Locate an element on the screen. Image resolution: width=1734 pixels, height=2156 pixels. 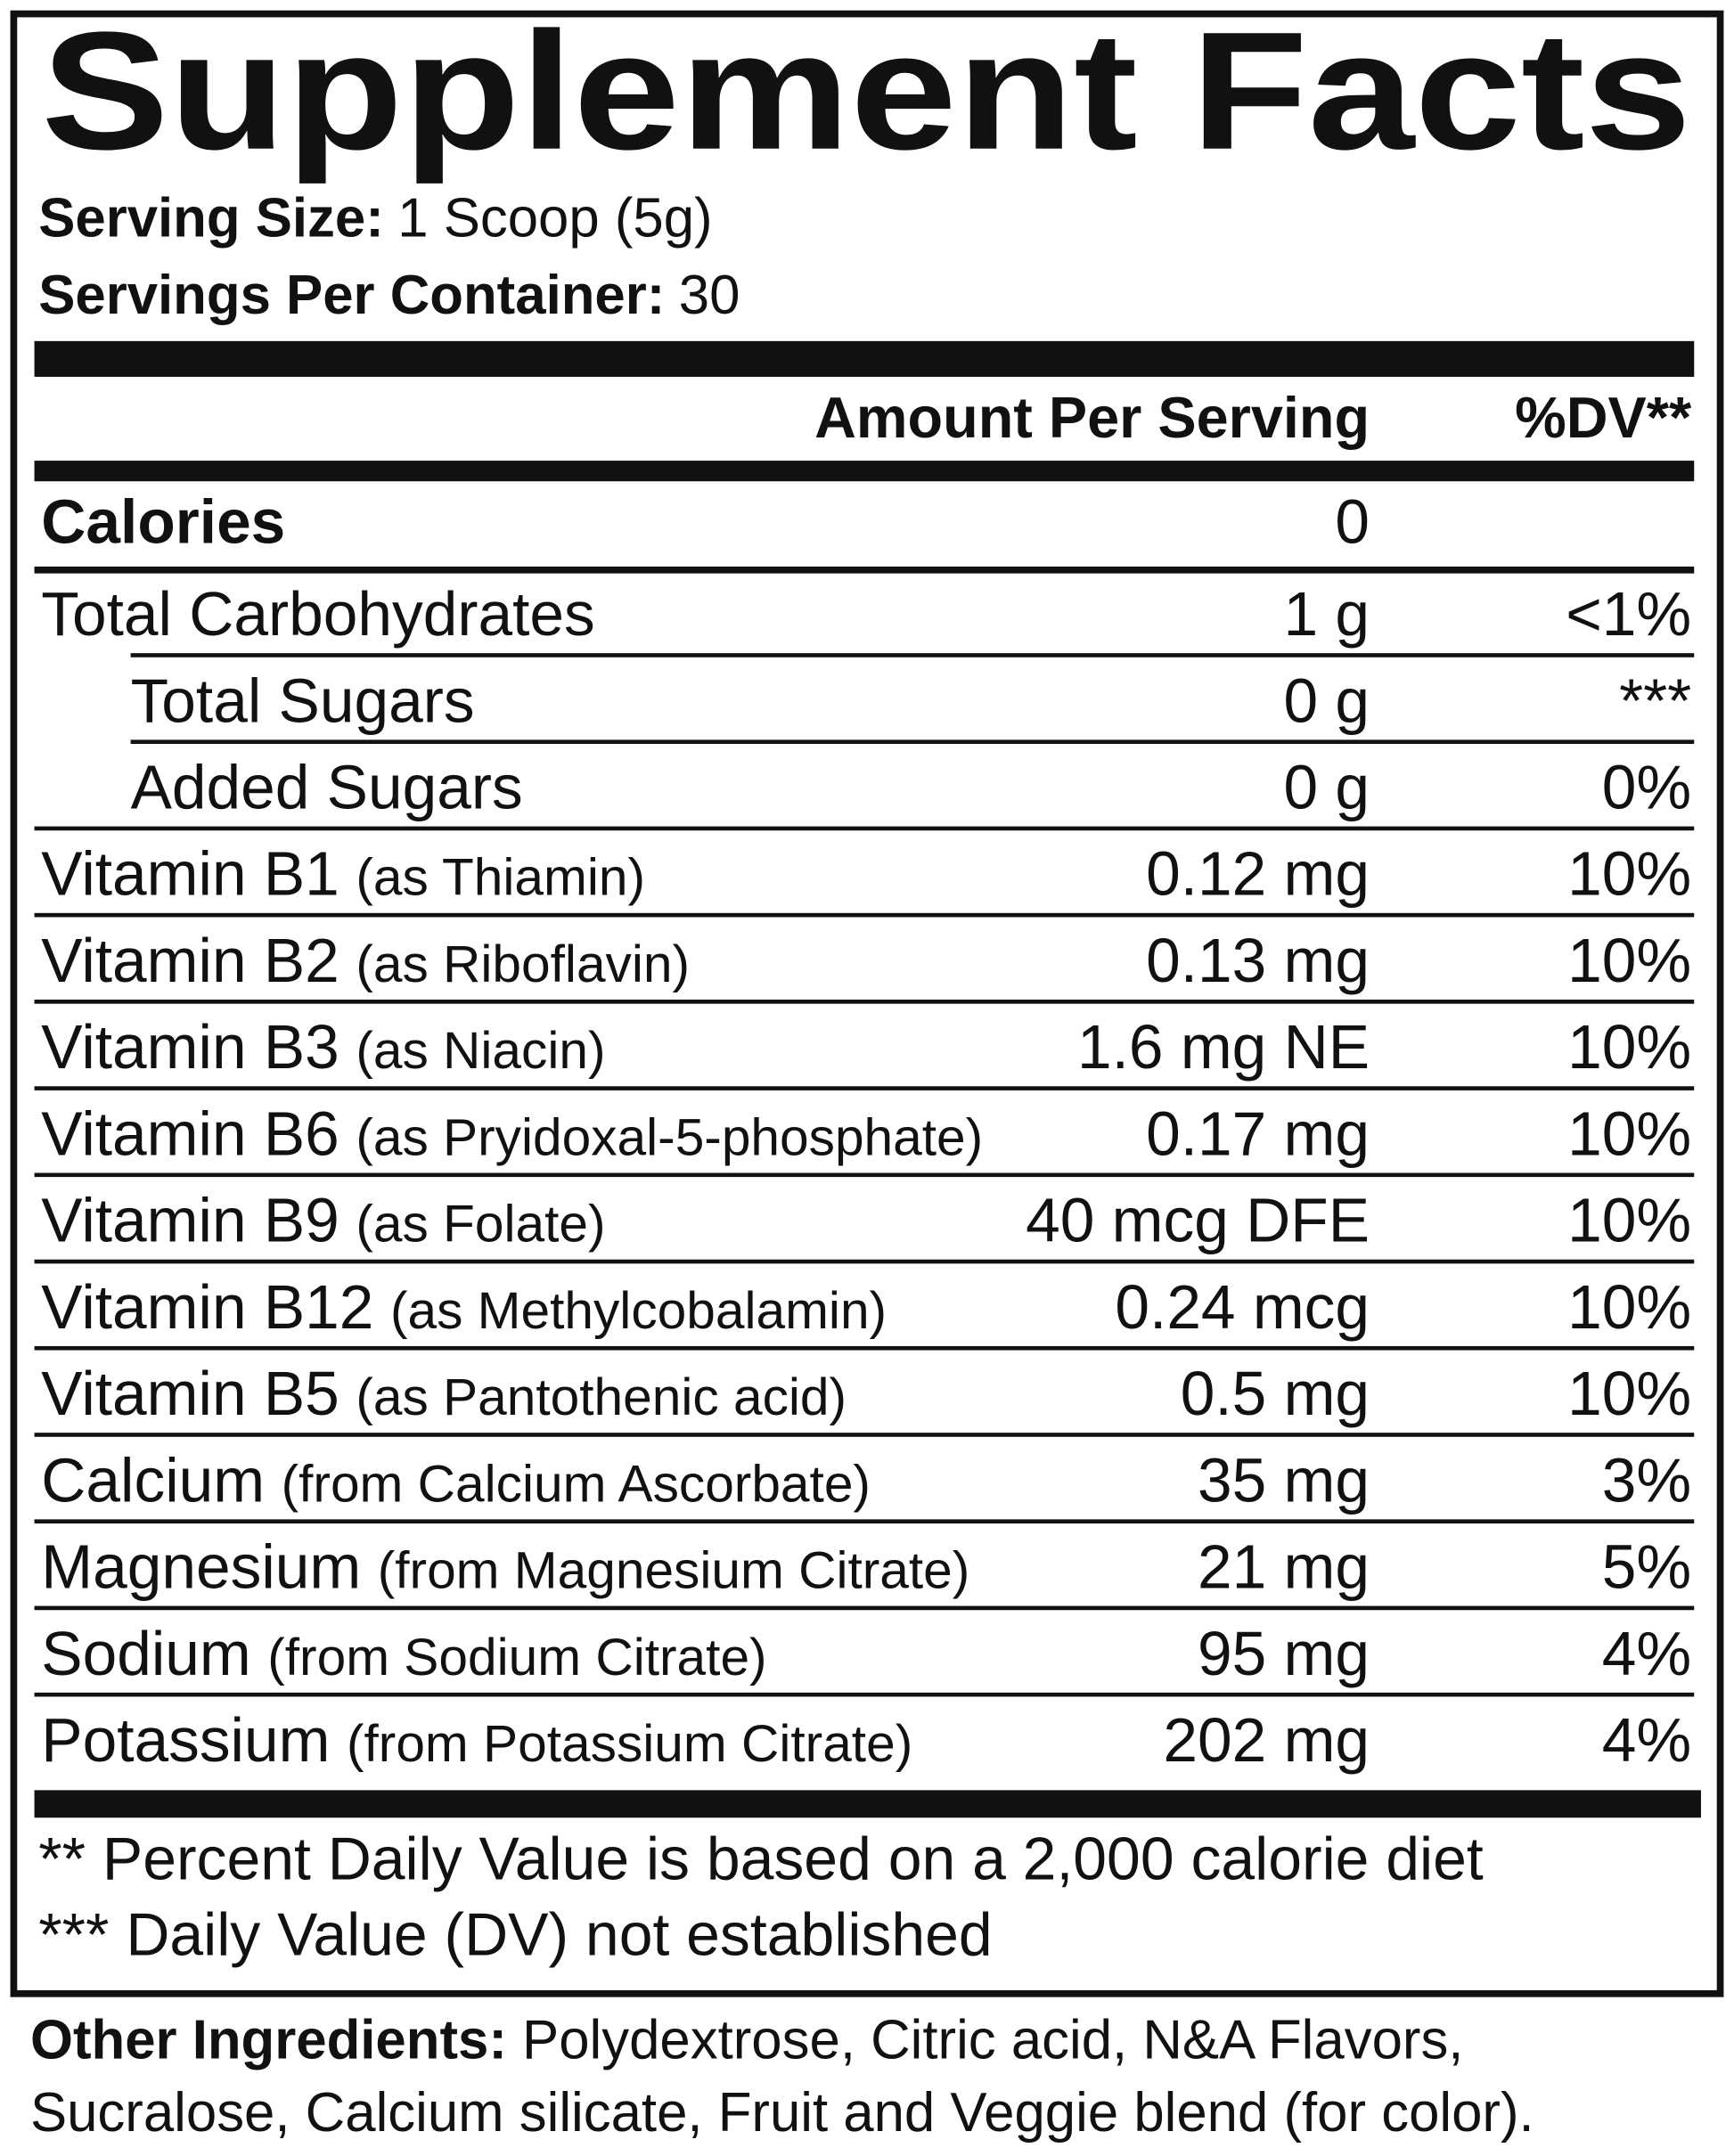
amount: 0.13 mg is located at coordinates (1258, 960).